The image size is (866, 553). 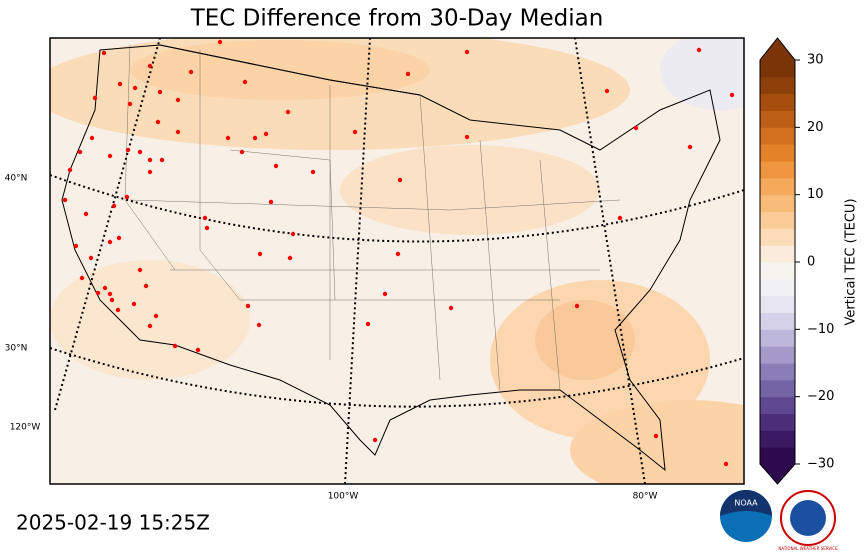 What do you see at coordinates (746, 503) in the screenshot?
I see `logo-text: NOAA` at bounding box center [746, 503].